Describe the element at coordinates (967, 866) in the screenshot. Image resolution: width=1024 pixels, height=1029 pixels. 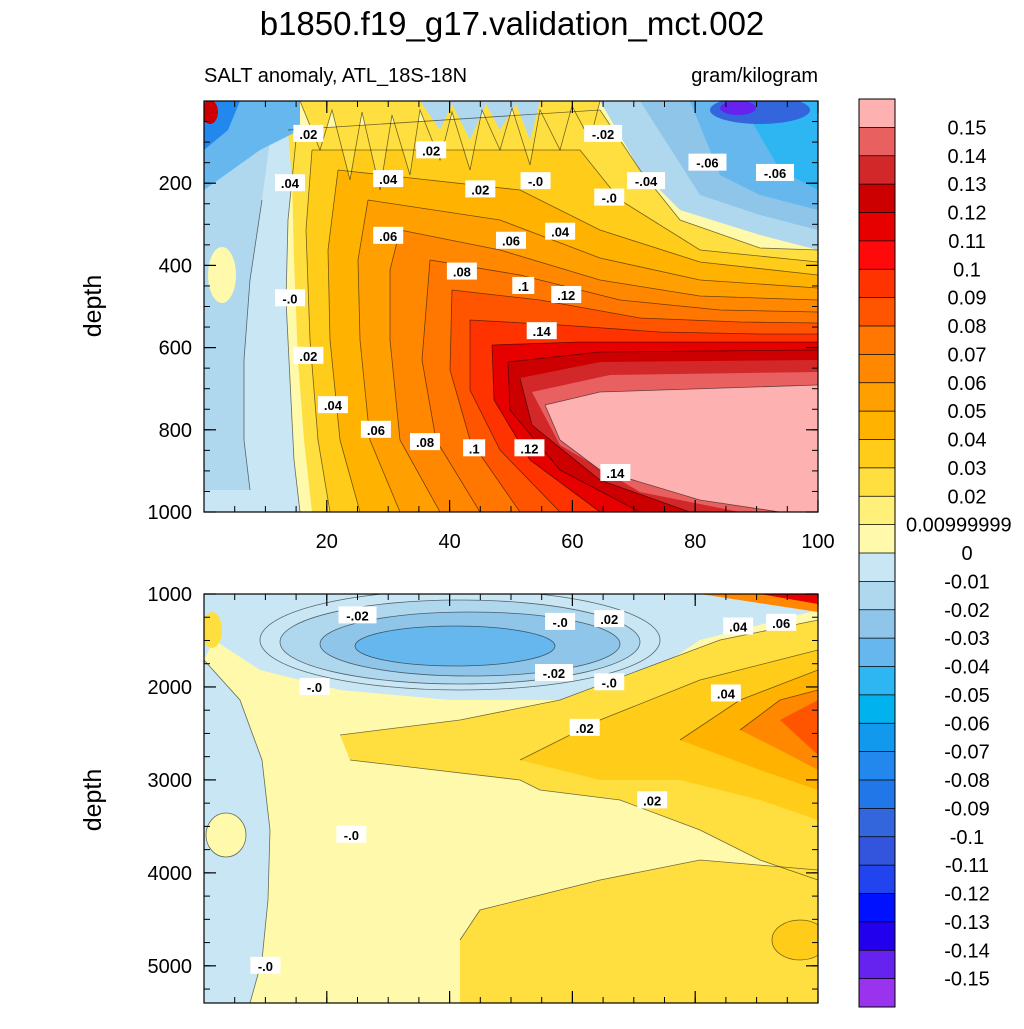
I see `colorbar-label: -0.11` at that location.